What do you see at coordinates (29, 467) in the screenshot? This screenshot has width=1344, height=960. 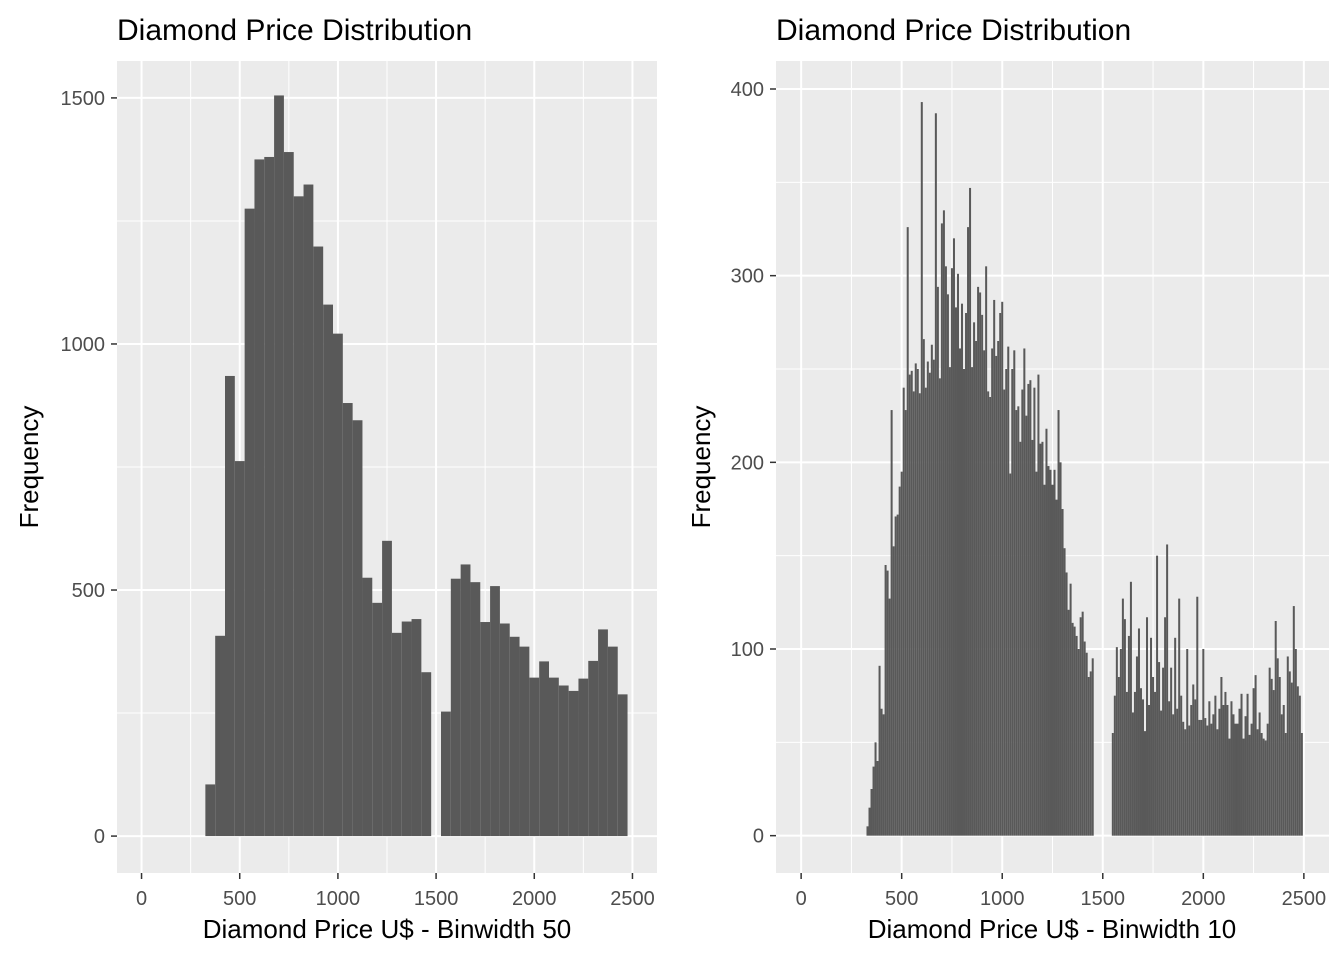 I see `y-axis-label: Frequency` at bounding box center [29, 467].